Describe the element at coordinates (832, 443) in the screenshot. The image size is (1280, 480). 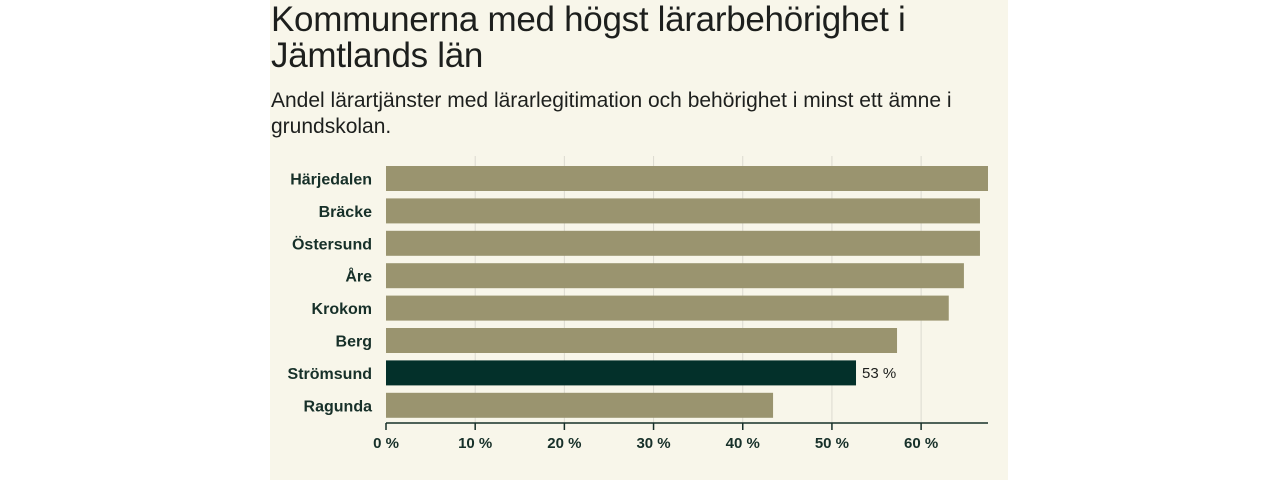
I see `x-tick-label: 50 %` at that location.